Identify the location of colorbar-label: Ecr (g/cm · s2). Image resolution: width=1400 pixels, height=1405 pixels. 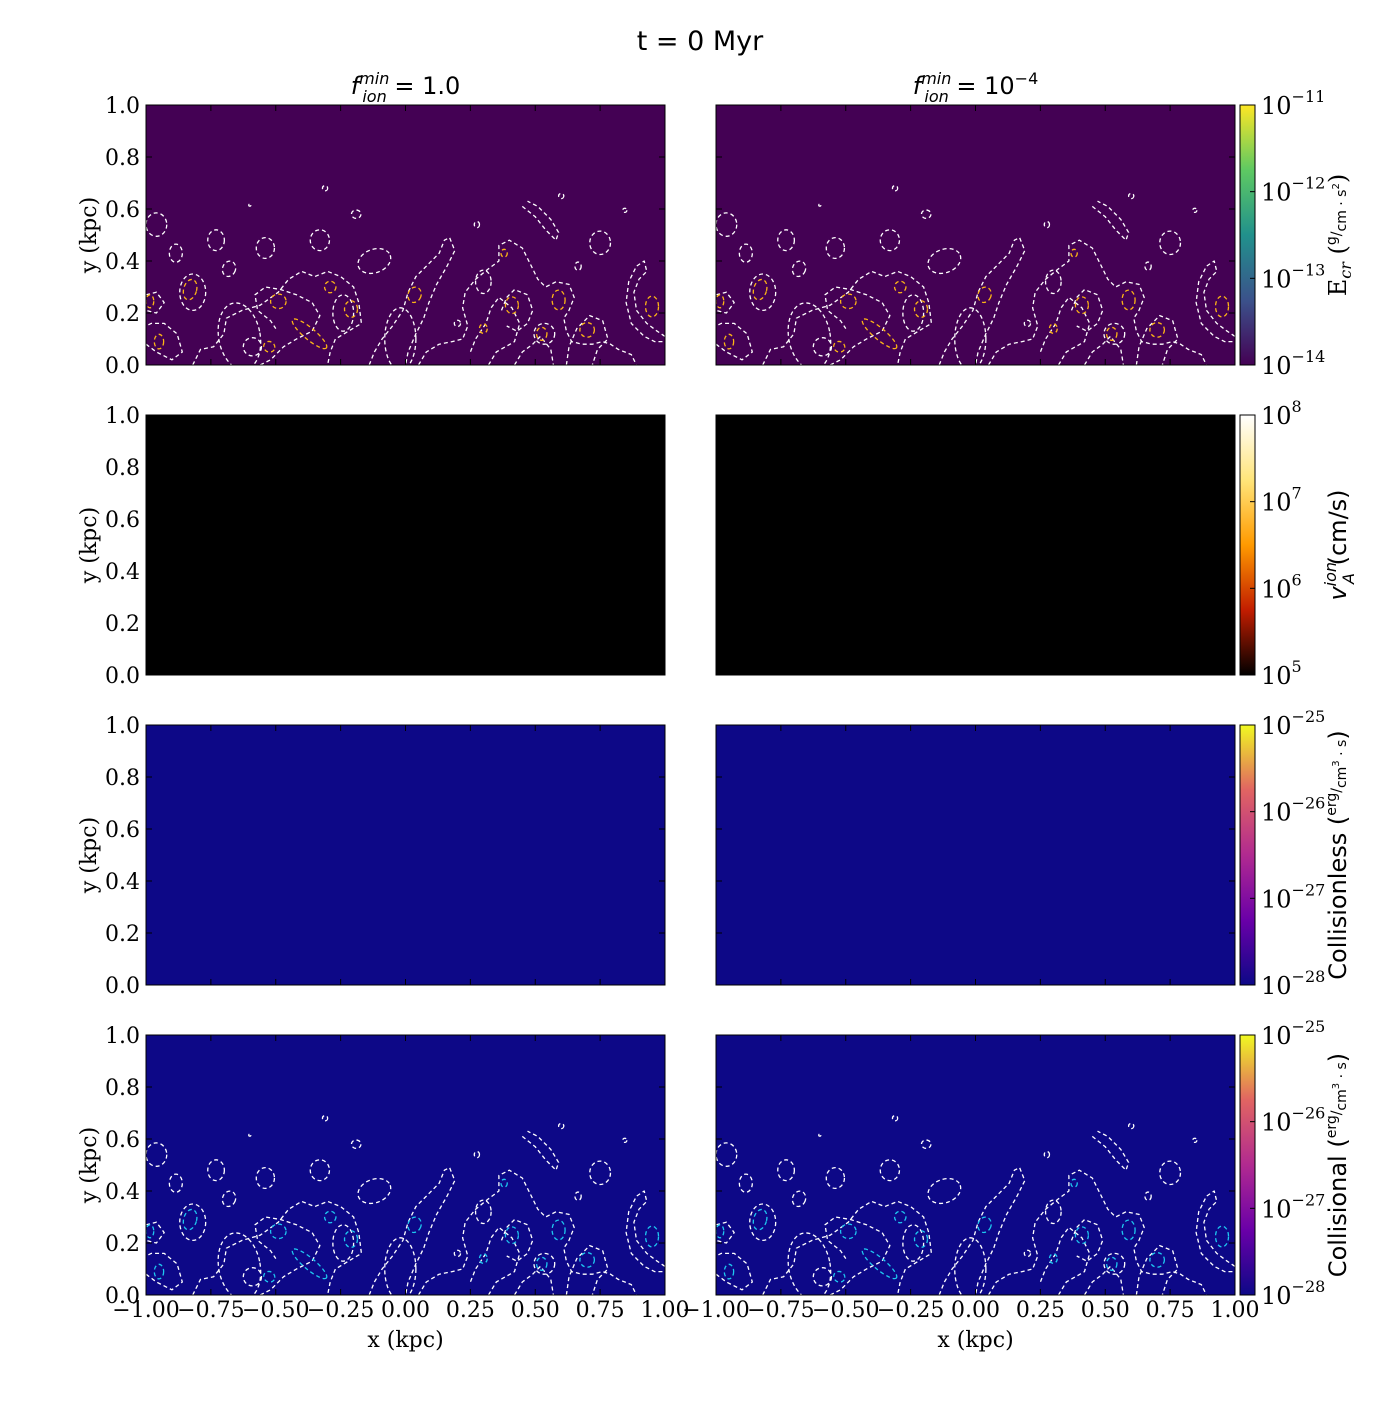
(1339, 235).